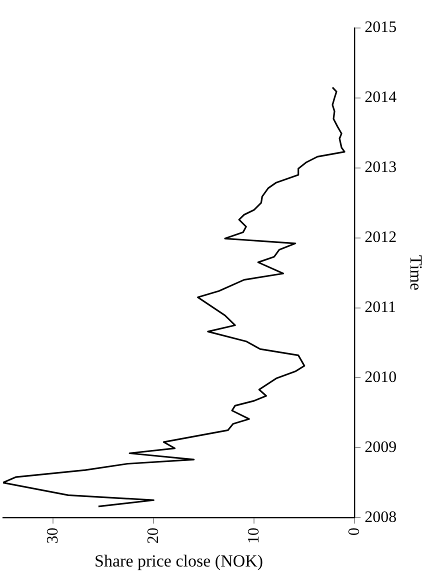 The height and width of the screenshot is (586, 433). What do you see at coordinates (253, 536) in the screenshot?
I see `x-tick-label: 10` at bounding box center [253, 536].